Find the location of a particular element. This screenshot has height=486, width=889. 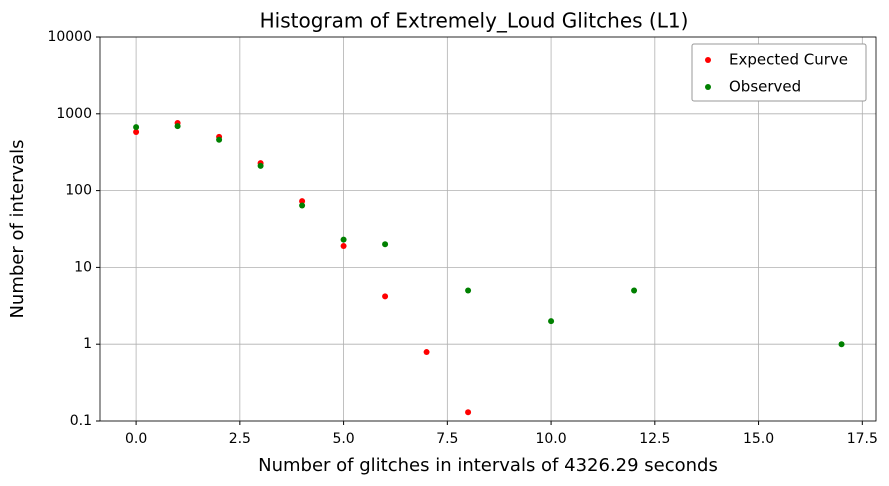

legend-box is located at coordinates (779, 72).